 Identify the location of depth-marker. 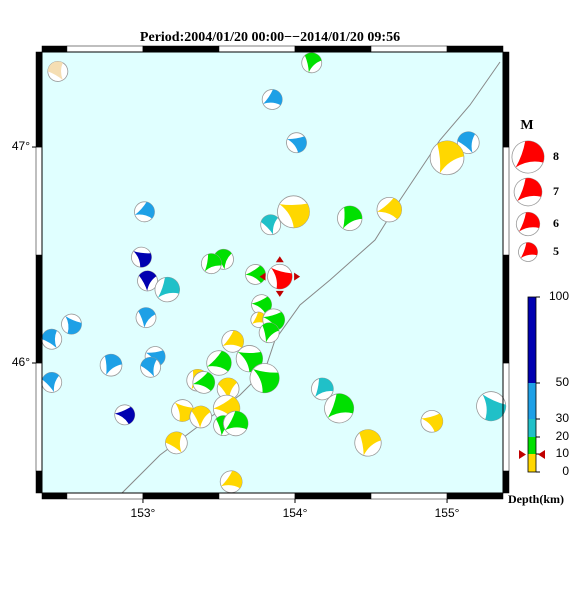
(522, 454).